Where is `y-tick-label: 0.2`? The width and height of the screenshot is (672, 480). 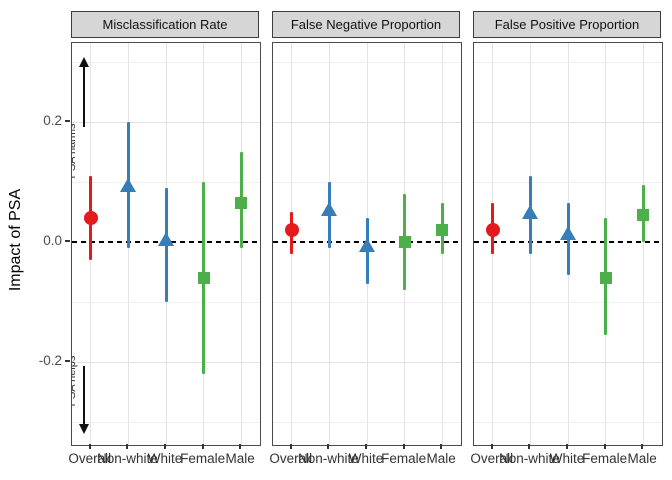 y-tick-label: 0.2 is located at coordinates (52, 120).